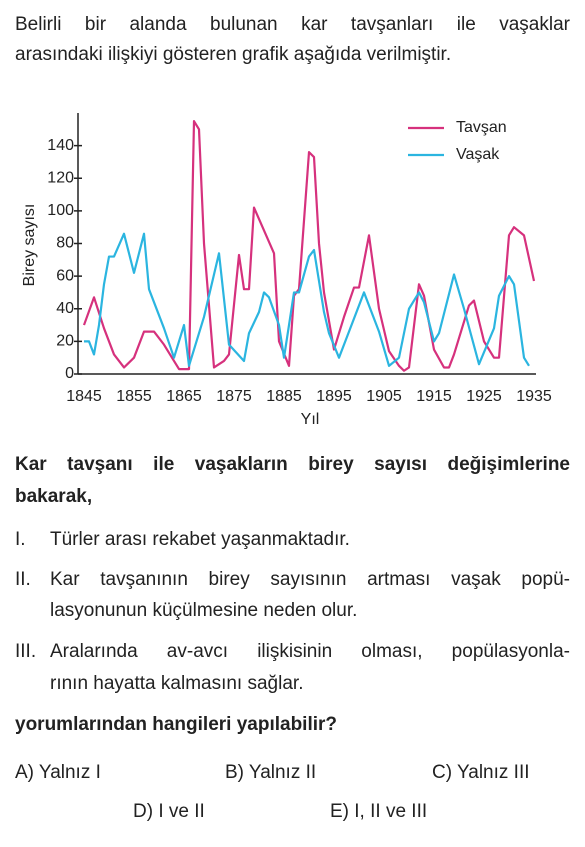 This screenshot has height=847, width=585. Describe the element at coordinates (60, 210) in the screenshot. I see `y-tick-label: 100` at that location.